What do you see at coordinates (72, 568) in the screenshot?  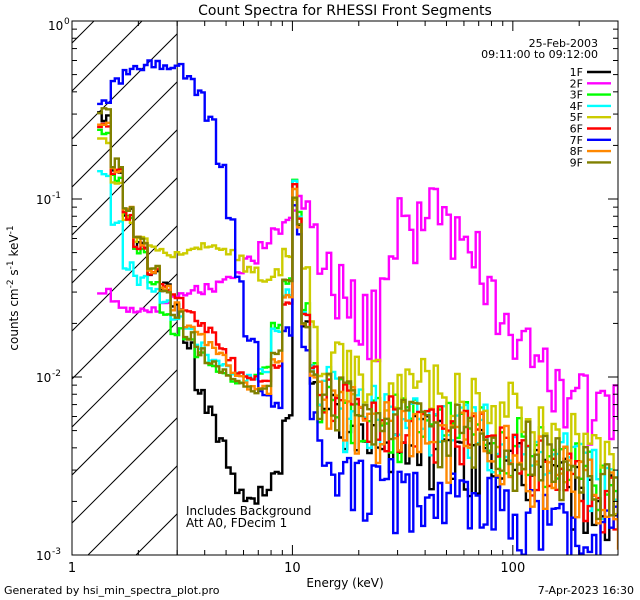 I see `x-tick-label-1: 1` at bounding box center [72, 568].